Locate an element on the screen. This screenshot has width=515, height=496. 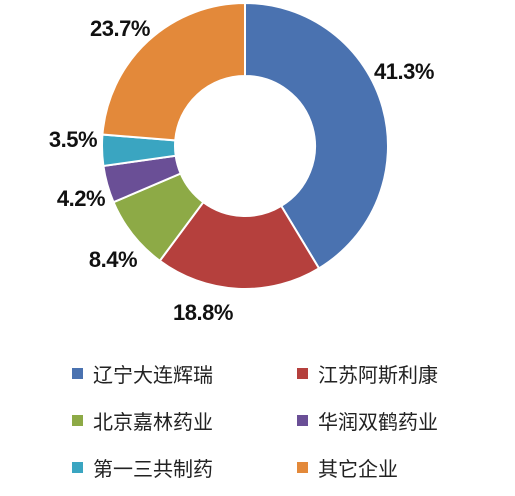
legend-item-4: 华润双鹤药业 is located at coordinates (367, 420).